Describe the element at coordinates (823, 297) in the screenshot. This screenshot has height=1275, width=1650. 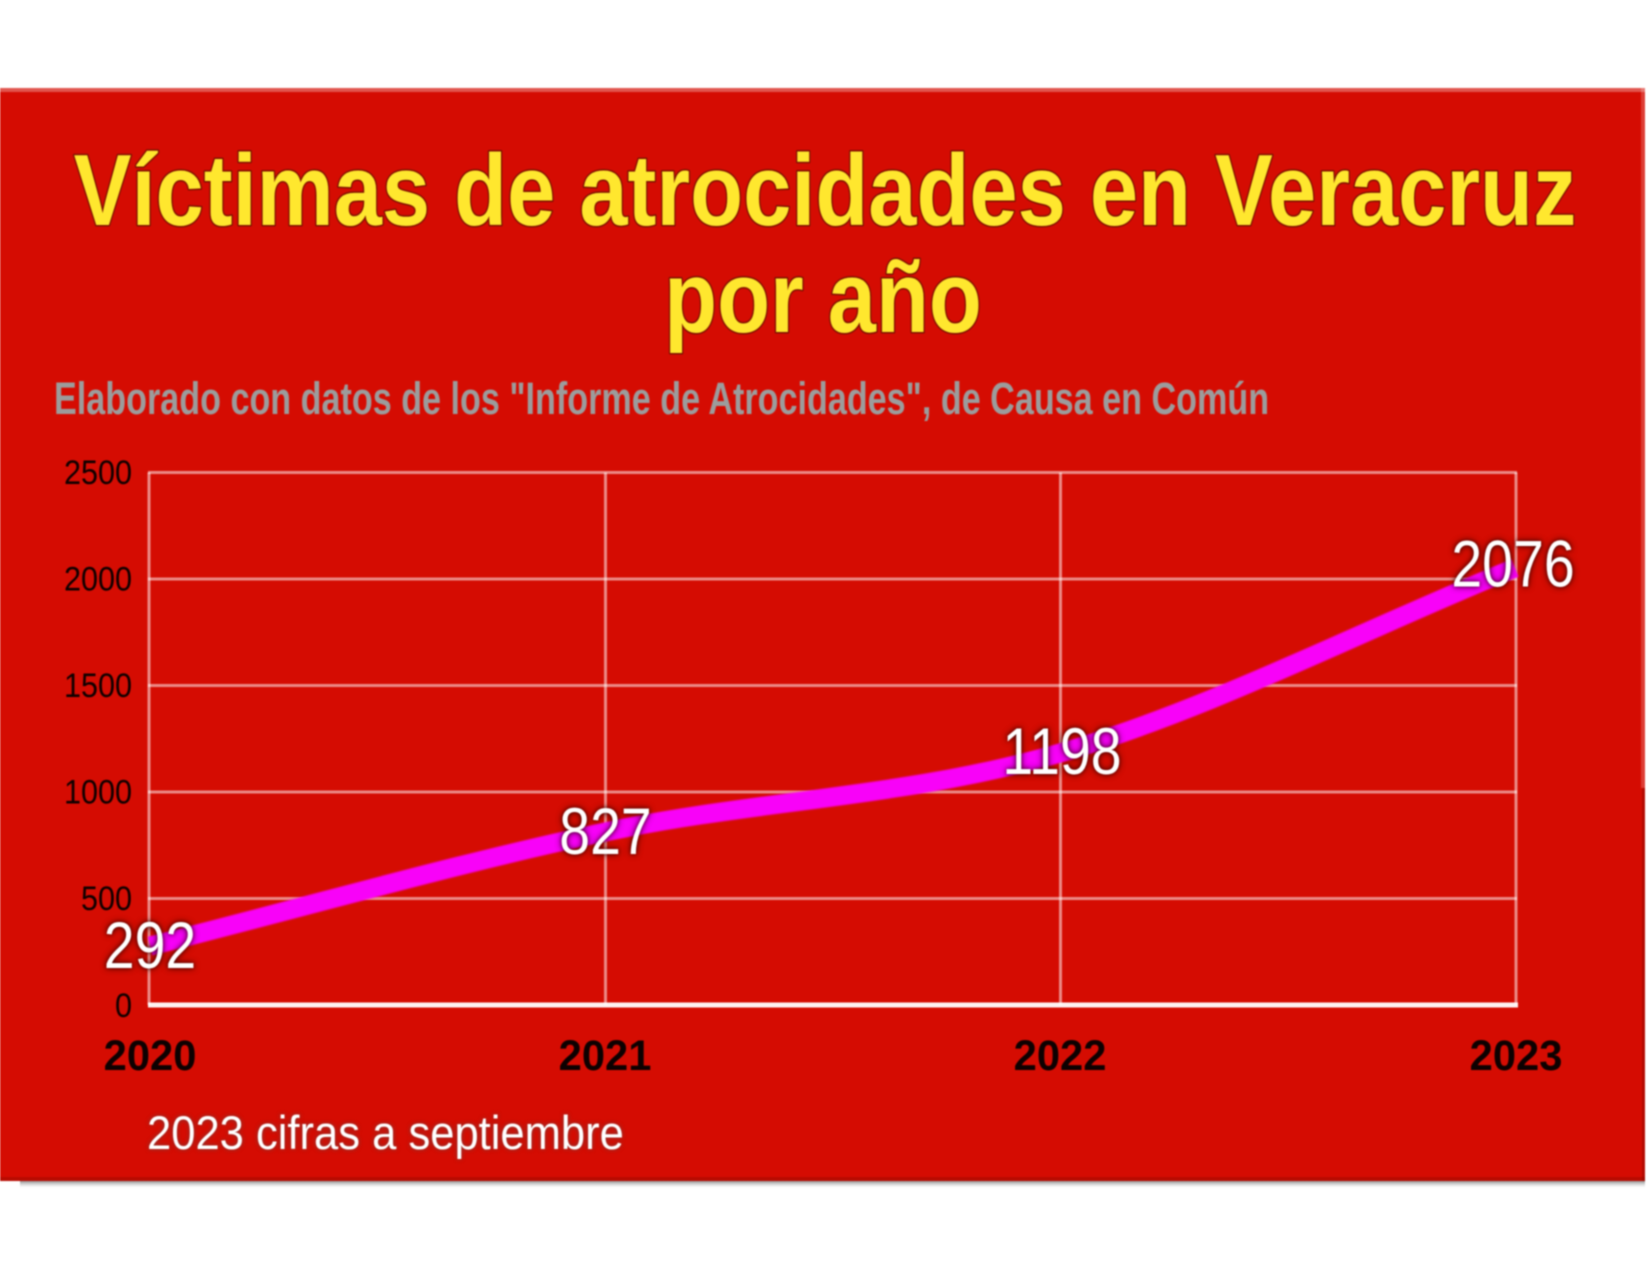
I see `svg-text: por año` at that location.